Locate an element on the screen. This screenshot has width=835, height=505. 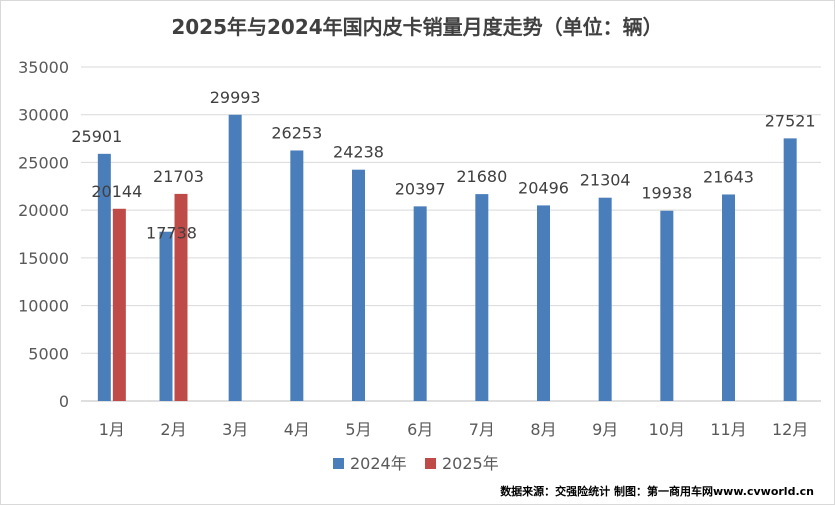
x-tick-label: 7月 is located at coordinates (482, 429).